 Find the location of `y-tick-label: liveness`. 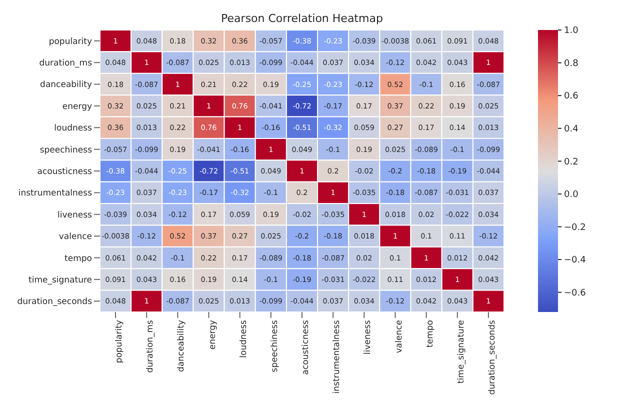

y-tick-label: liveness is located at coordinates (75, 215).